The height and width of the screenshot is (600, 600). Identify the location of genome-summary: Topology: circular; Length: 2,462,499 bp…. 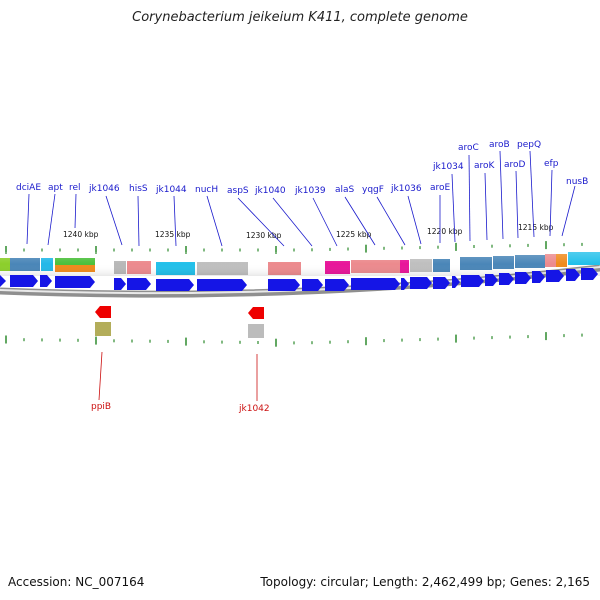
(425, 582).